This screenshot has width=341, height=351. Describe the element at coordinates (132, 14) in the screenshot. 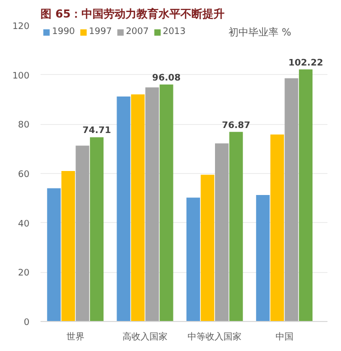

I see `chart-title: 图 65：中国劳动力教育水平不断提升` at that location.